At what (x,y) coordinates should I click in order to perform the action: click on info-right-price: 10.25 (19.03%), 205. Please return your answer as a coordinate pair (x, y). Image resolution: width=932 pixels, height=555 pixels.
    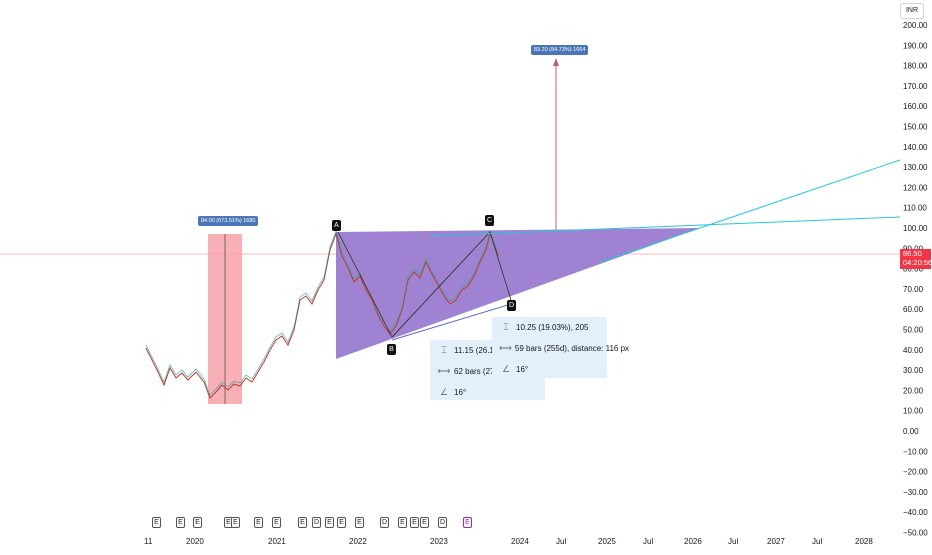
    Looking at the image, I should click on (552, 327).